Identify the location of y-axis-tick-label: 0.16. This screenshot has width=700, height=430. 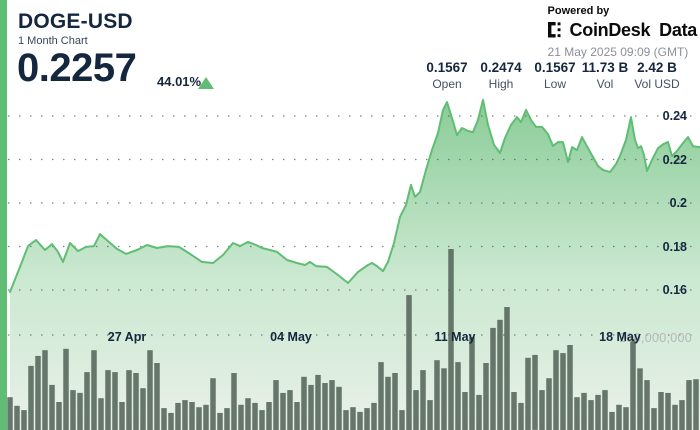
(674, 290).